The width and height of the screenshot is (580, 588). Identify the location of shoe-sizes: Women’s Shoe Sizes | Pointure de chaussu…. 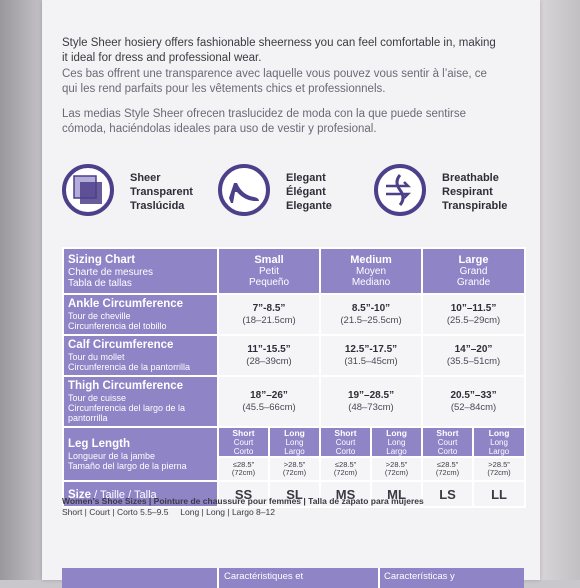
(292, 507).